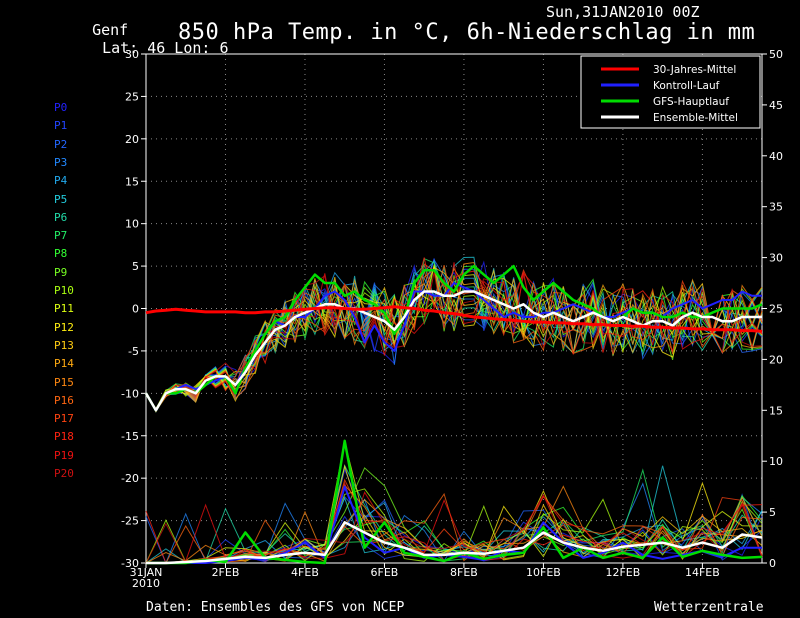 The width and height of the screenshot is (800, 618). I want to click on member-precip-line-p17, so click(454, 521).